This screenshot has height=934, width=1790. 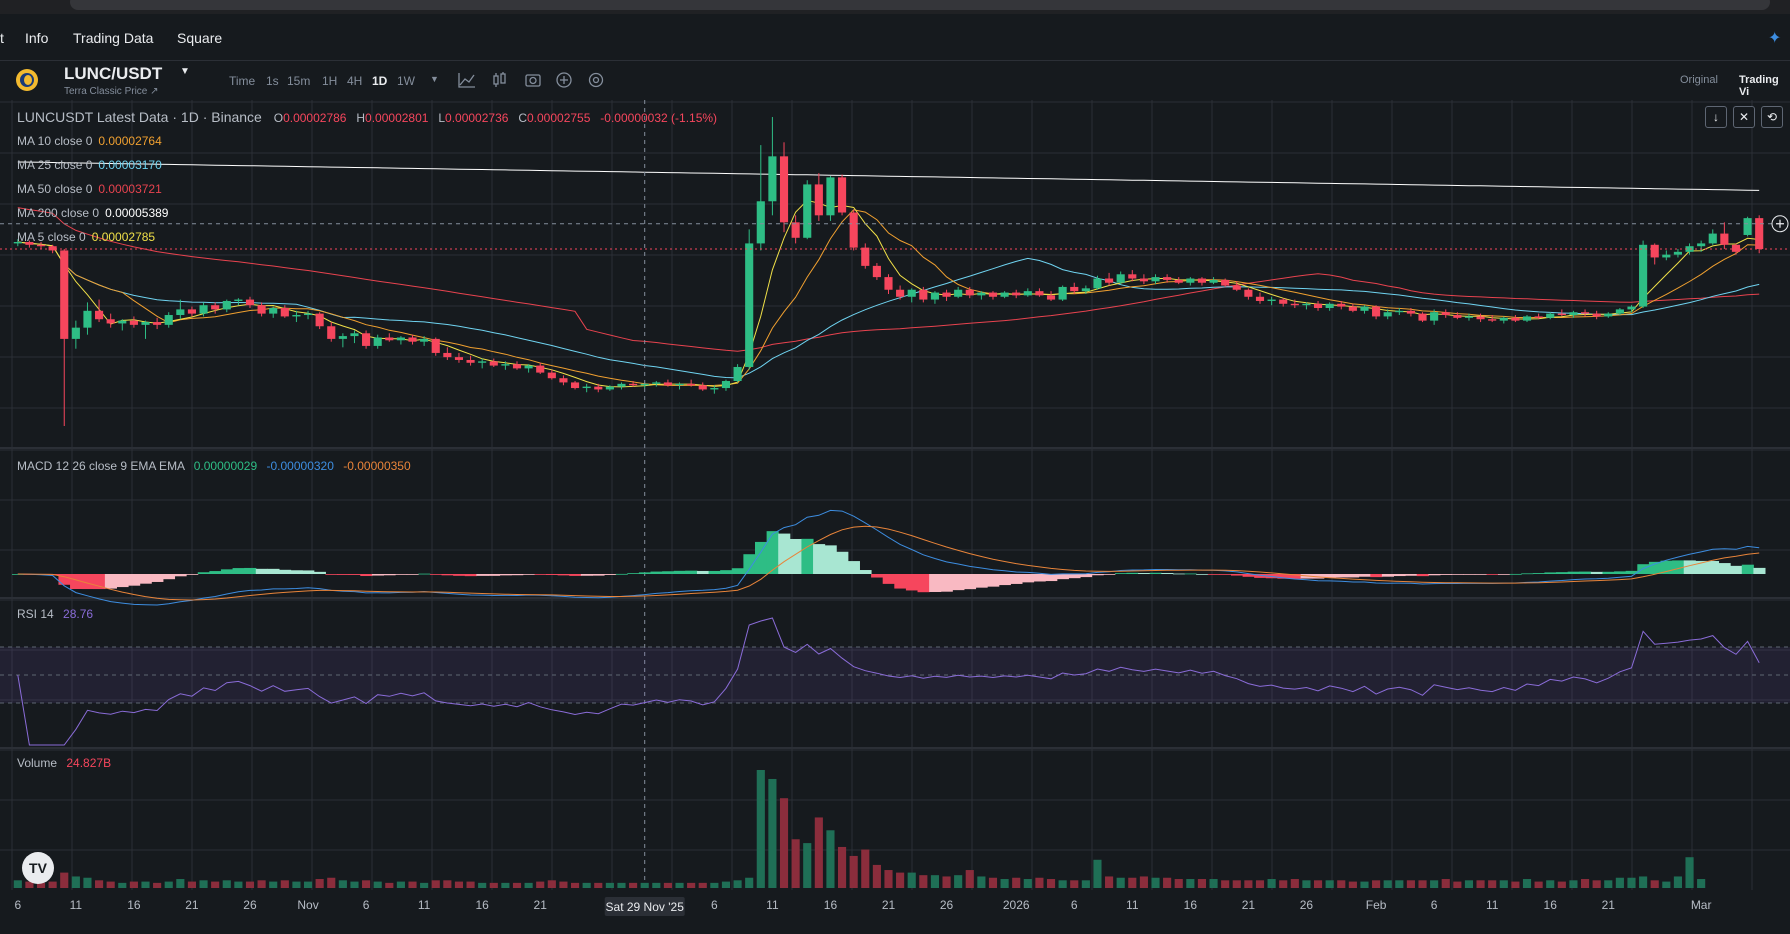 What do you see at coordinates (55, 614) in the screenshot?
I see `rsi-legend: RSI 14 28.76` at bounding box center [55, 614].